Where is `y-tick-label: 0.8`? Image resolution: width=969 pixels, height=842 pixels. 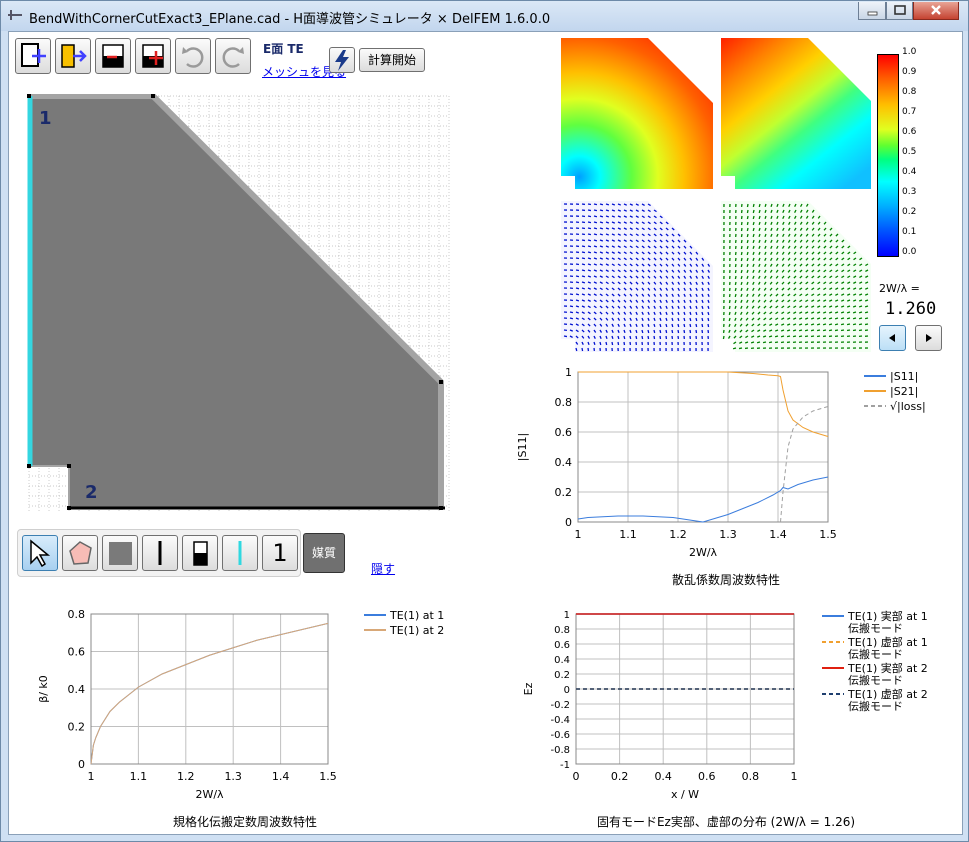 y-tick-label: 0.8 is located at coordinates (77, 614).